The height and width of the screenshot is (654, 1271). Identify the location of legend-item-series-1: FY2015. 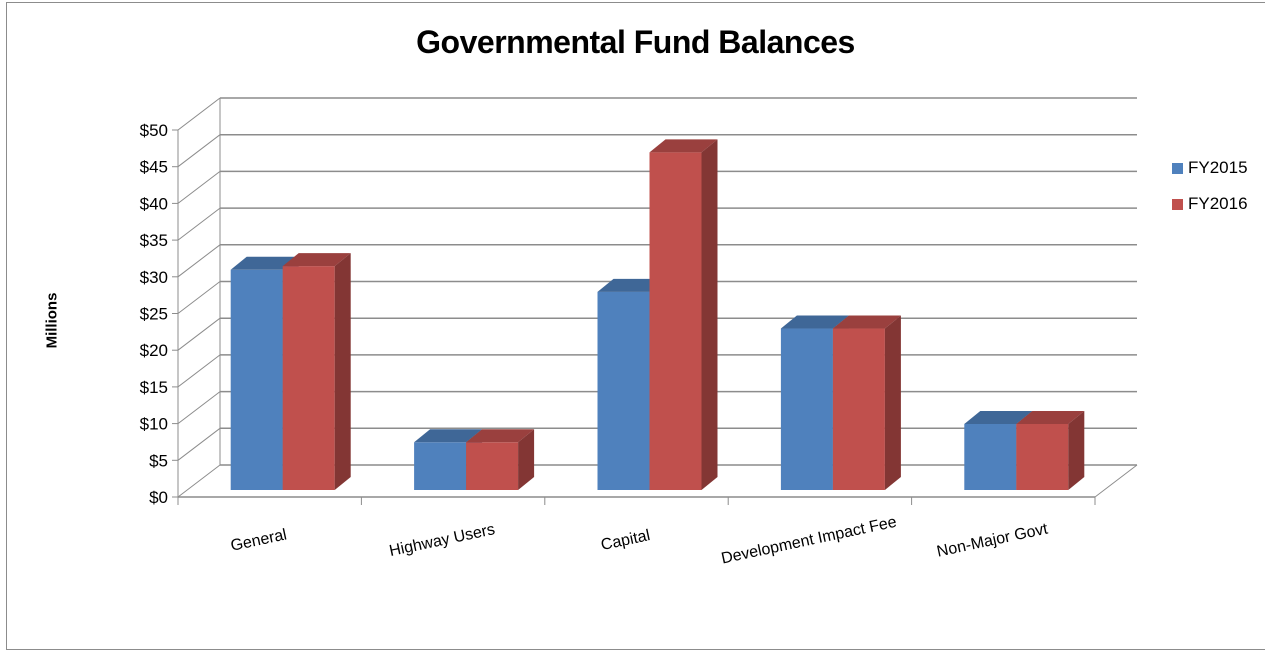
(1210, 168).